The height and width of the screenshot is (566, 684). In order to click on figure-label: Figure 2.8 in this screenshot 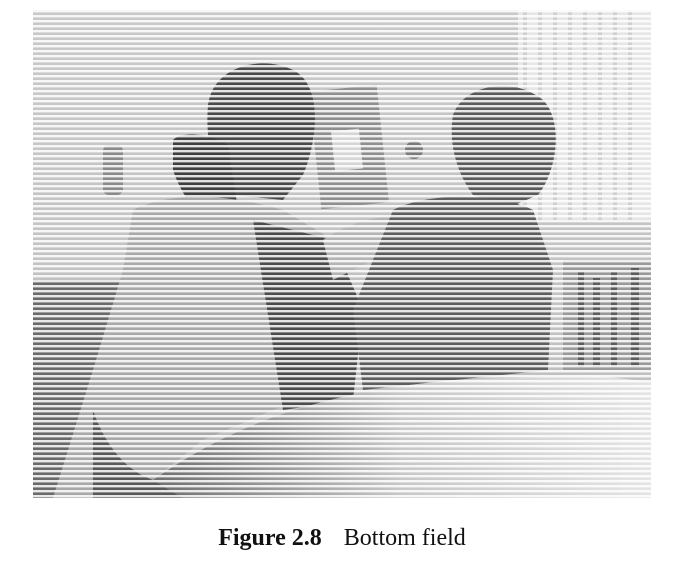, I will do `click(270, 538)`.